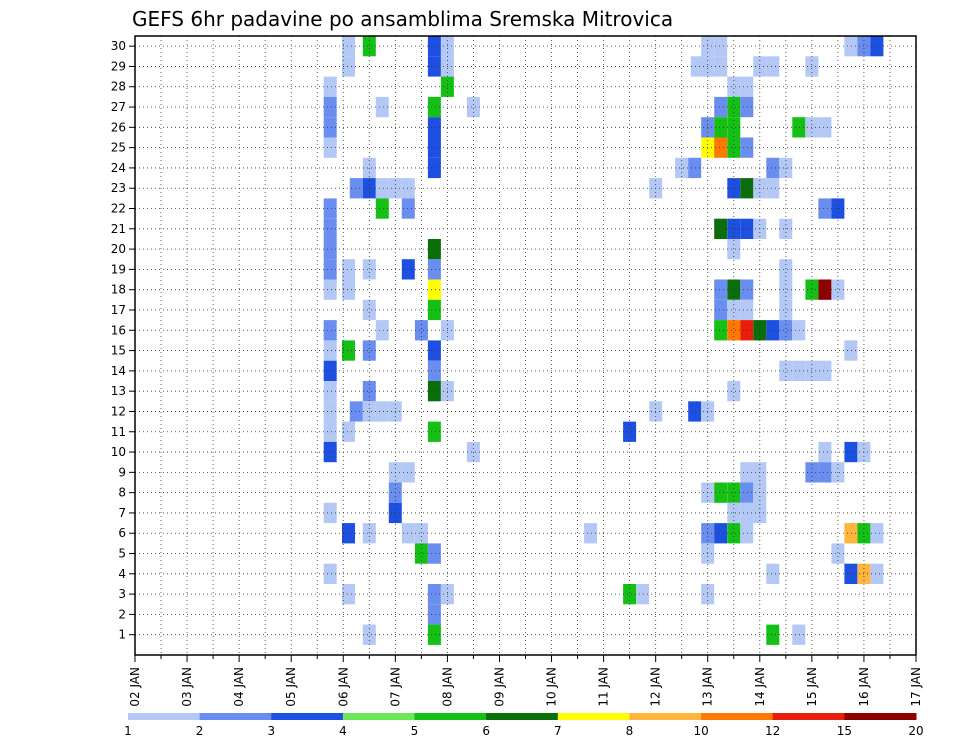 This screenshot has height=742, width=960. Describe the element at coordinates (135, 687) in the screenshot. I see `x-tick-label: 02 JAN` at that location.